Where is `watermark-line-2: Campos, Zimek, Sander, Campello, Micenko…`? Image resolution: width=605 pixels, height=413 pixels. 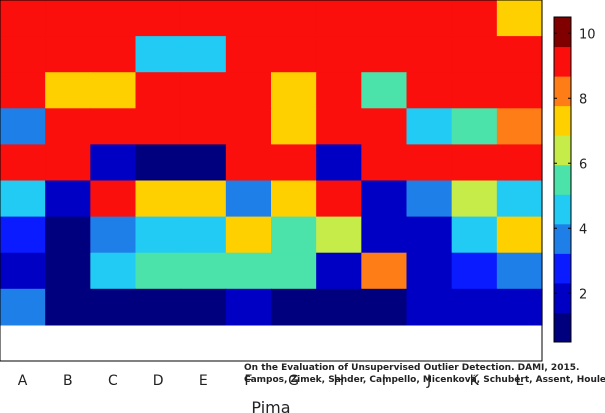
watermark-line-2: Campos, Zimek, Sander, Campello, Micenko… is located at coordinates (424, 380).